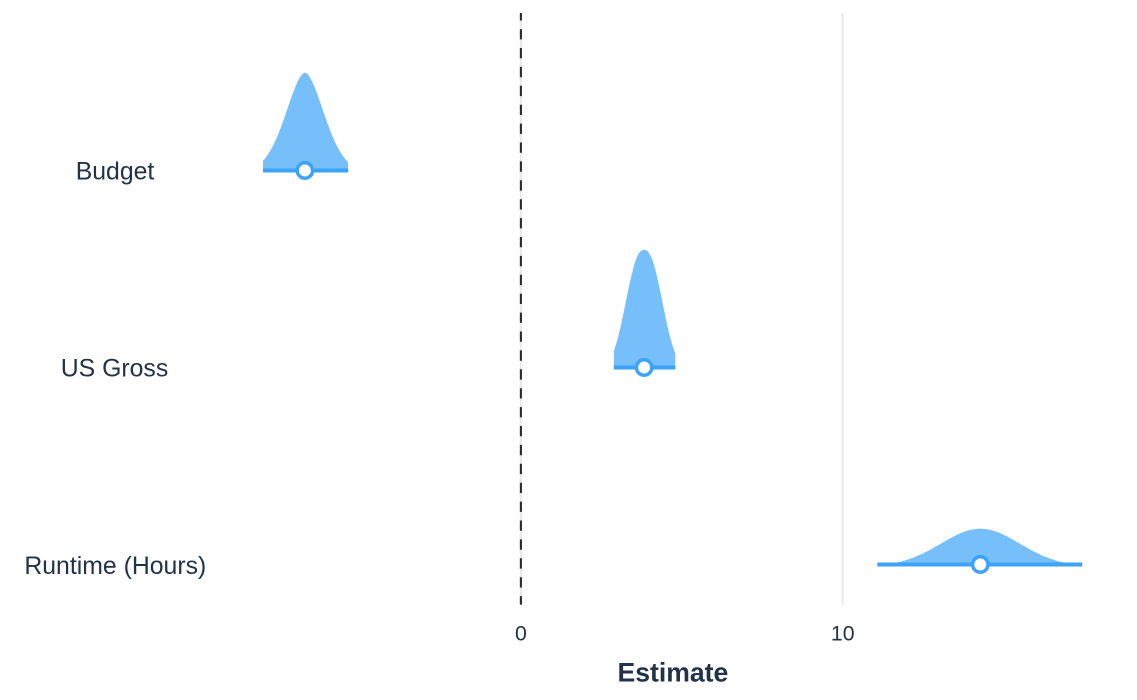 Image resolution: width=1137 pixels, height=700 pixels. What do you see at coordinates (114, 369) in the screenshot?
I see `svg-text: US Gross` at bounding box center [114, 369].